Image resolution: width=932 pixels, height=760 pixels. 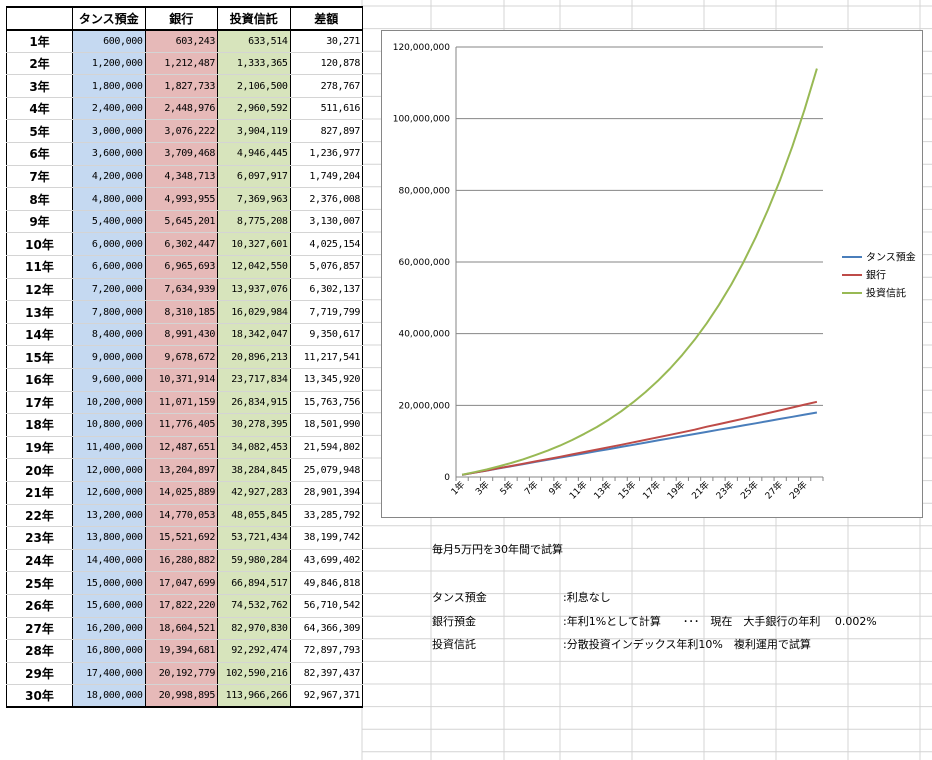 I want to click on bank-cell: 1,827,733, so click(x=181, y=86).